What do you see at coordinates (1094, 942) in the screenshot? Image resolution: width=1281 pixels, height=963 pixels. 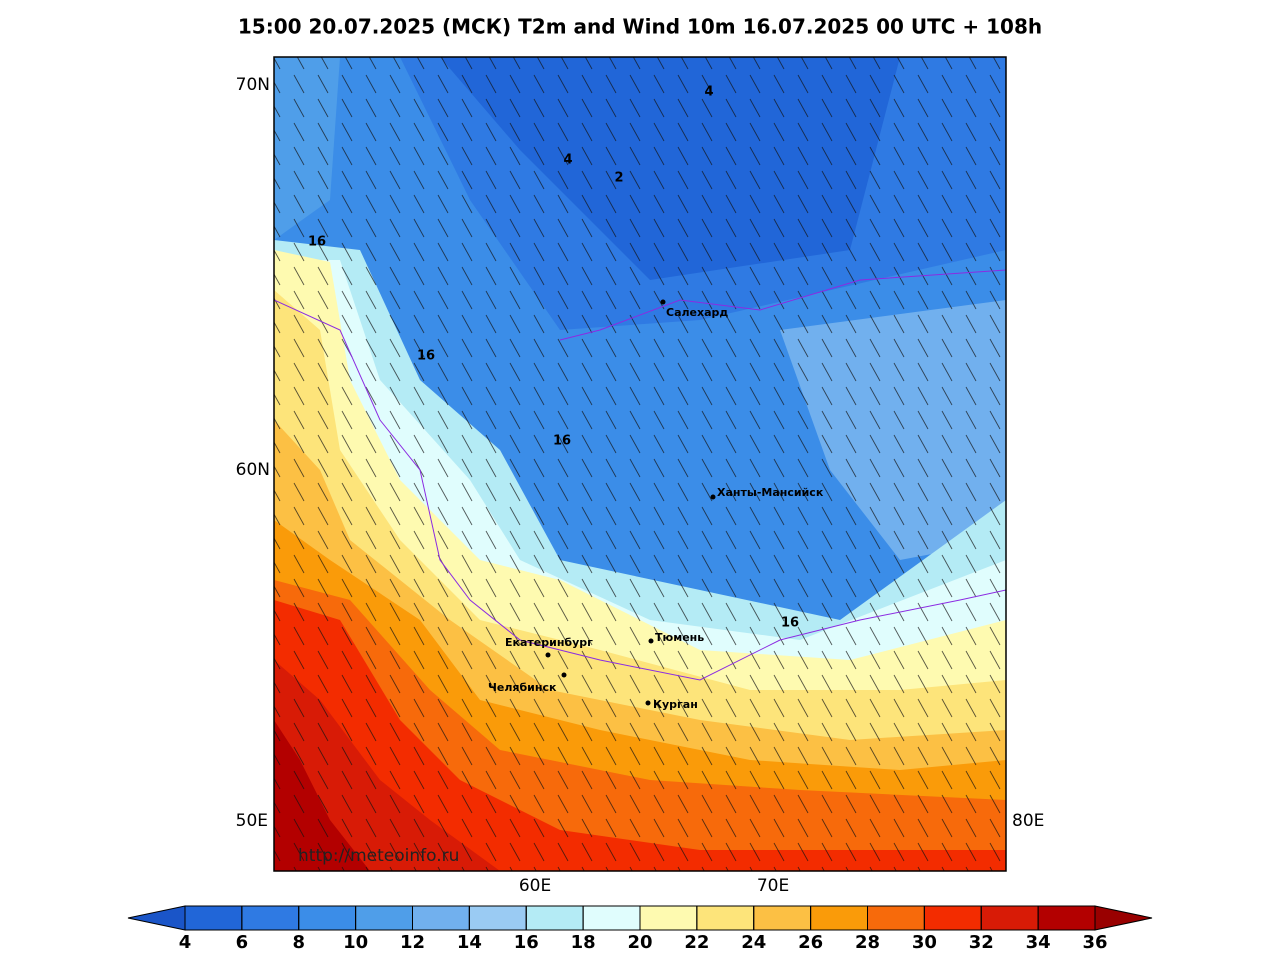 I see `colorbar-tick-label: 36` at bounding box center [1094, 942].